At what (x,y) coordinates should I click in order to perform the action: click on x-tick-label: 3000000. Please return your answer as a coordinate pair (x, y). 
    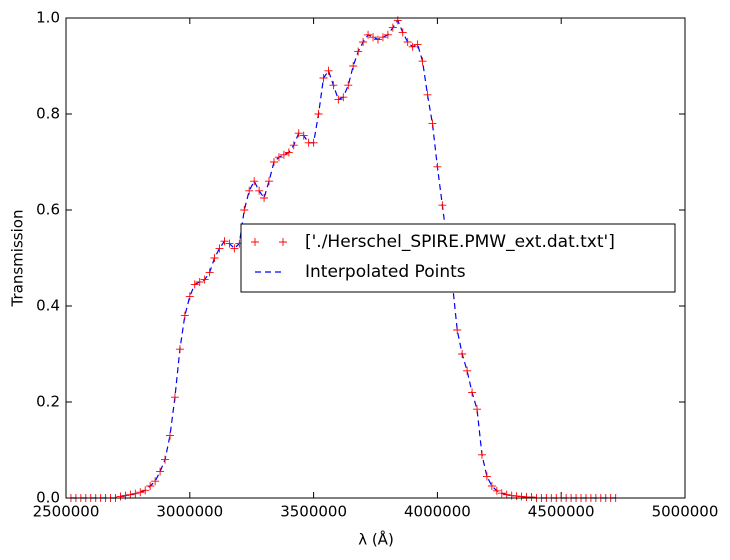
    Looking at the image, I should click on (189, 512).